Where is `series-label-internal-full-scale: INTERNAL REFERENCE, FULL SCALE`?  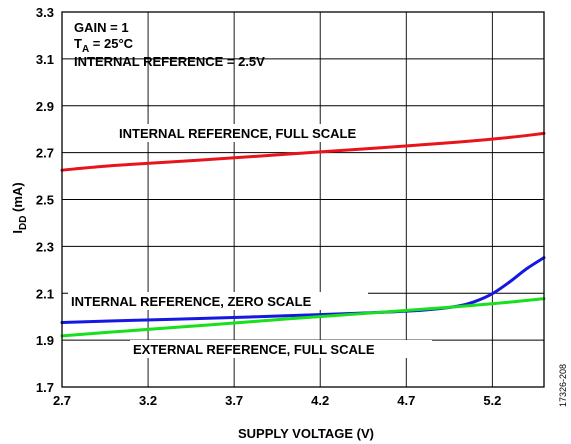
series-label-internal-full-scale: INTERNAL REFERENCE, FULL SCALE is located at coordinates (237, 133).